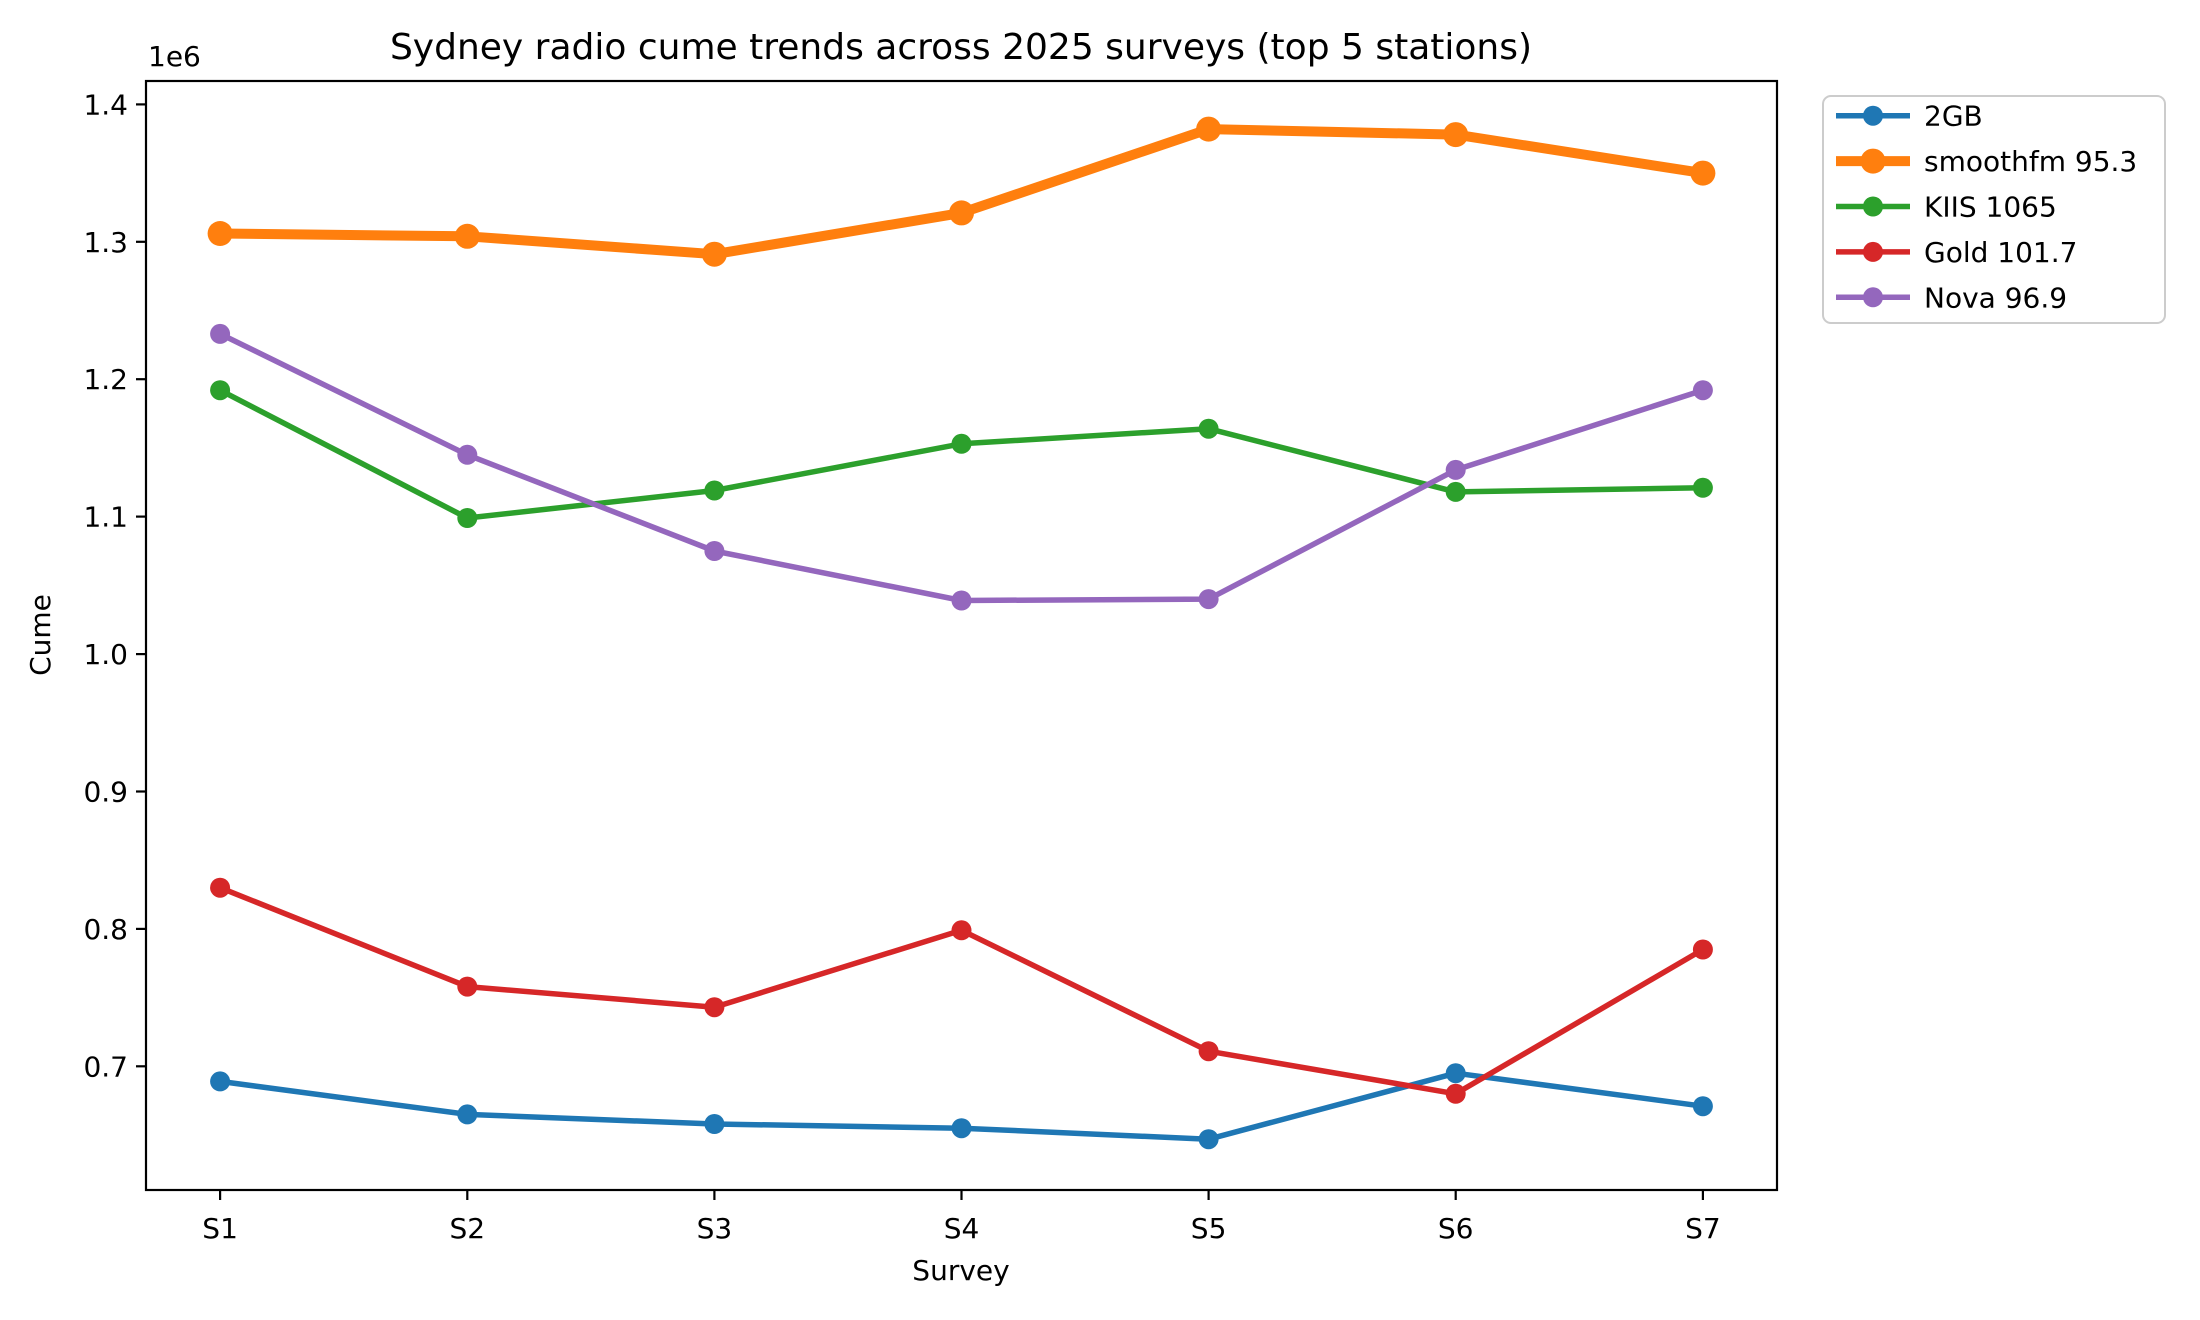 The width and height of the screenshot is (2200, 1320). Describe the element at coordinates (960, 1270) in the screenshot. I see `x-axis-label: Survey` at that location.